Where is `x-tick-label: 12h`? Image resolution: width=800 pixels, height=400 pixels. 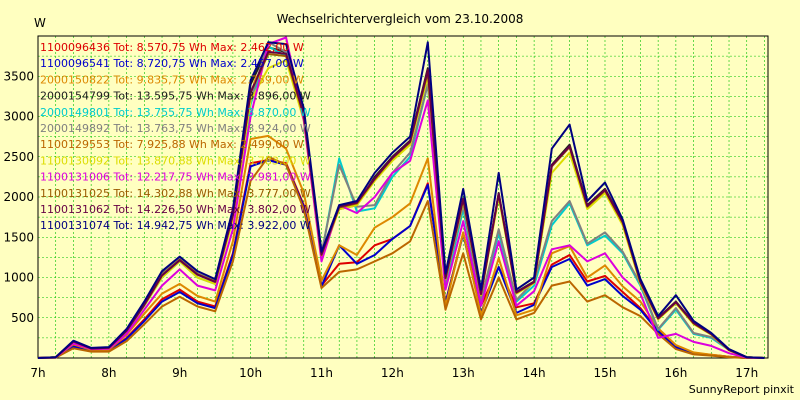
x-tick-label: 12h is located at coordinates (392, 373).